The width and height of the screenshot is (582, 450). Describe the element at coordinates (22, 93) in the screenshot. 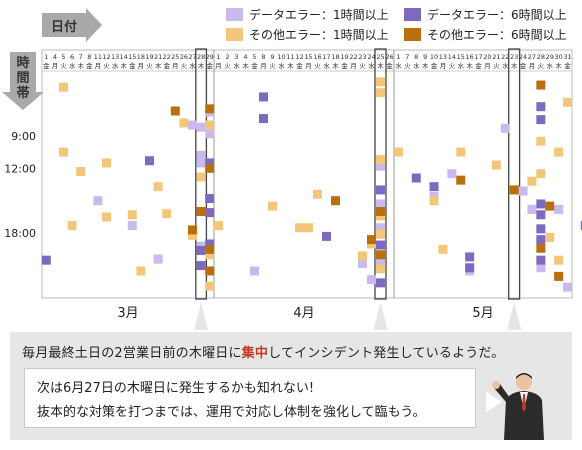

I see `y-axis-label-char: 帯` at that location.